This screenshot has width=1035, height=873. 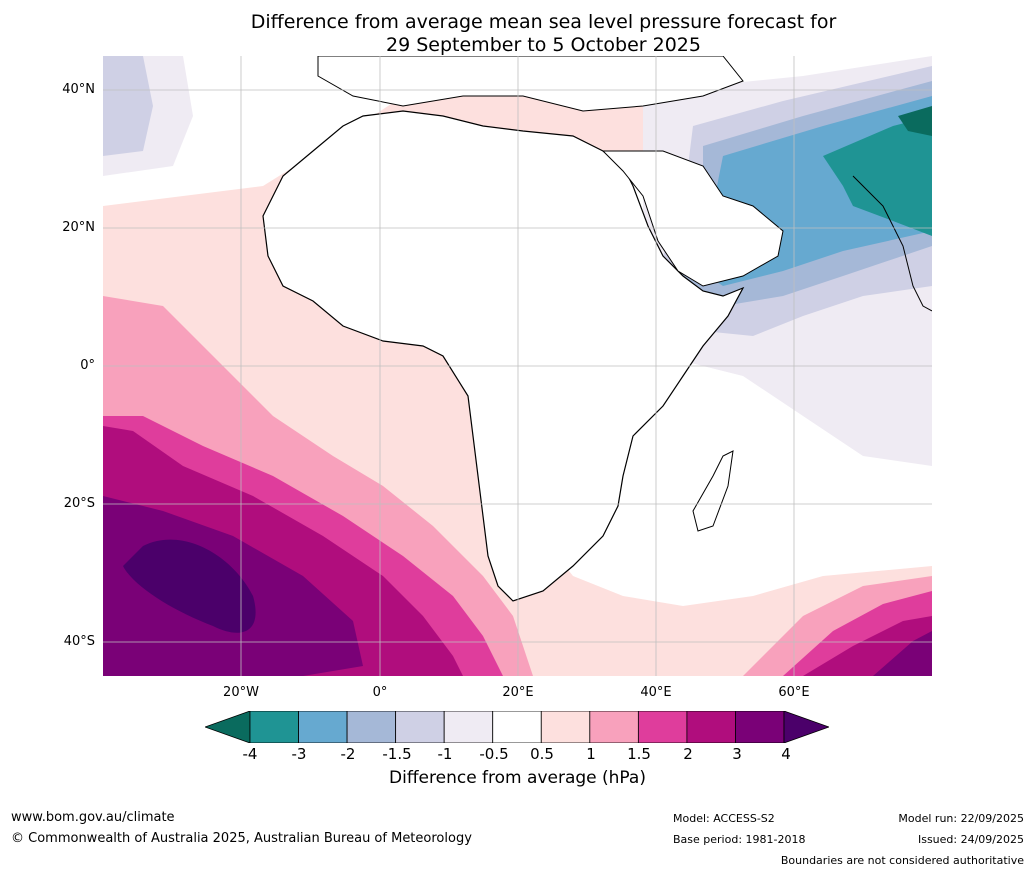 I want to click on colorbar-tick: -4, so click(x=250, y=754).